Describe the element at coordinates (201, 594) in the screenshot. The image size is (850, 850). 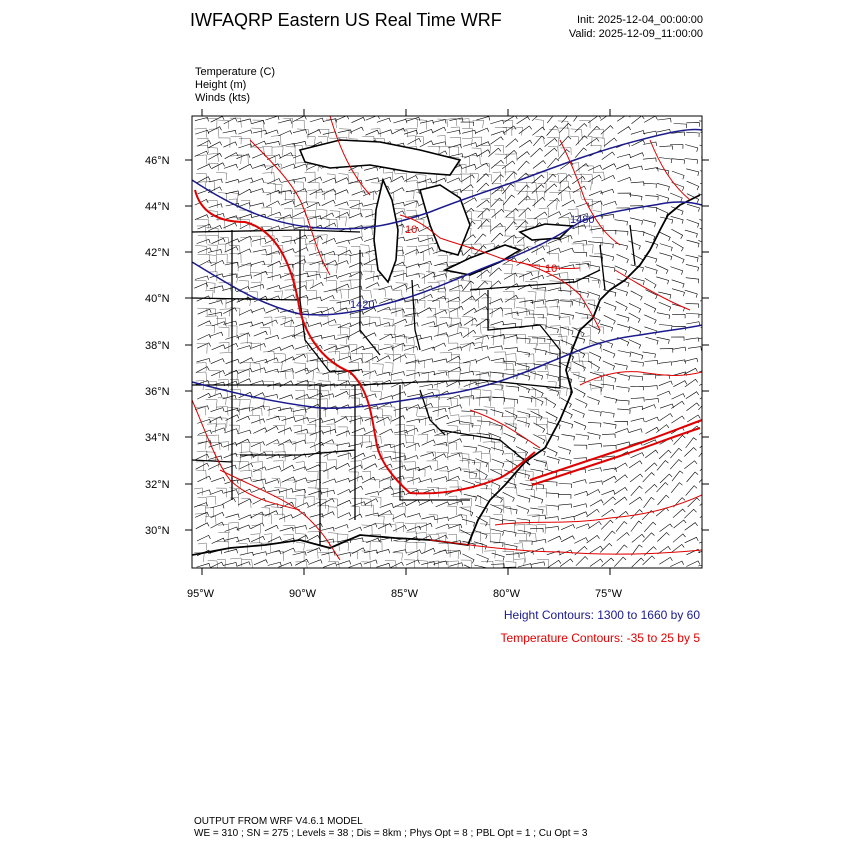
I see `lon-tick-label: 95°W` at that location.